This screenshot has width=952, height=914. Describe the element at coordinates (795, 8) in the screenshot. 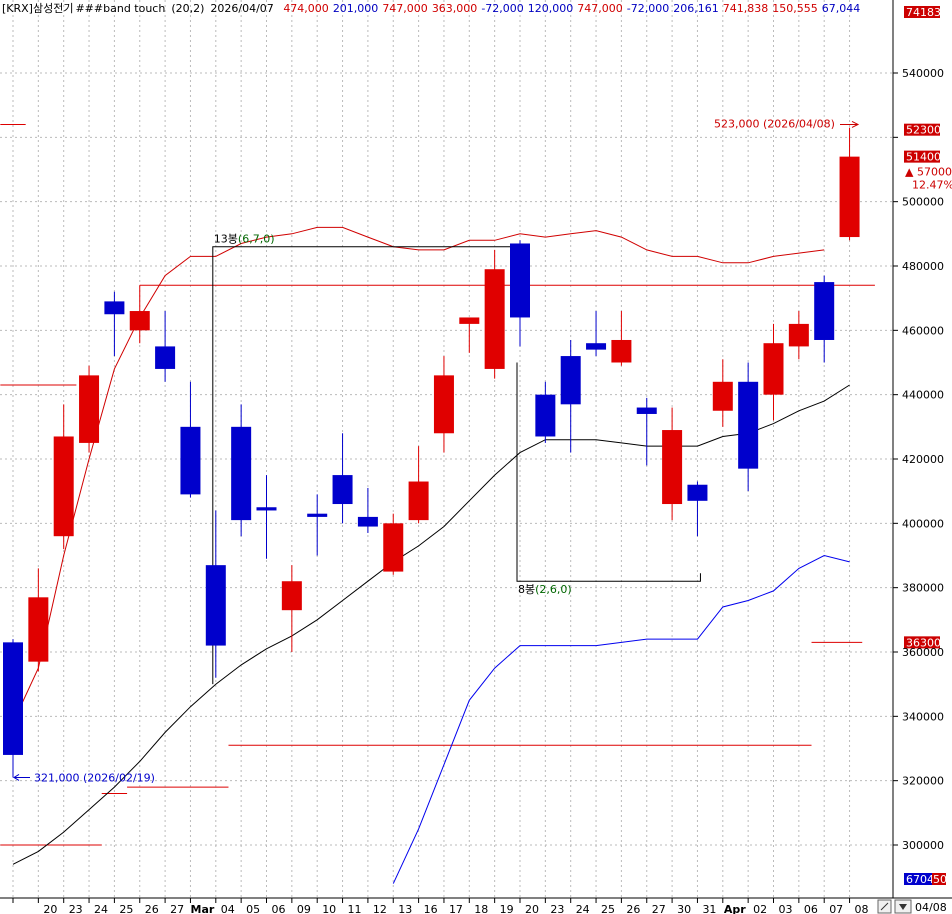

I see `header-value: 150,555` at that location.